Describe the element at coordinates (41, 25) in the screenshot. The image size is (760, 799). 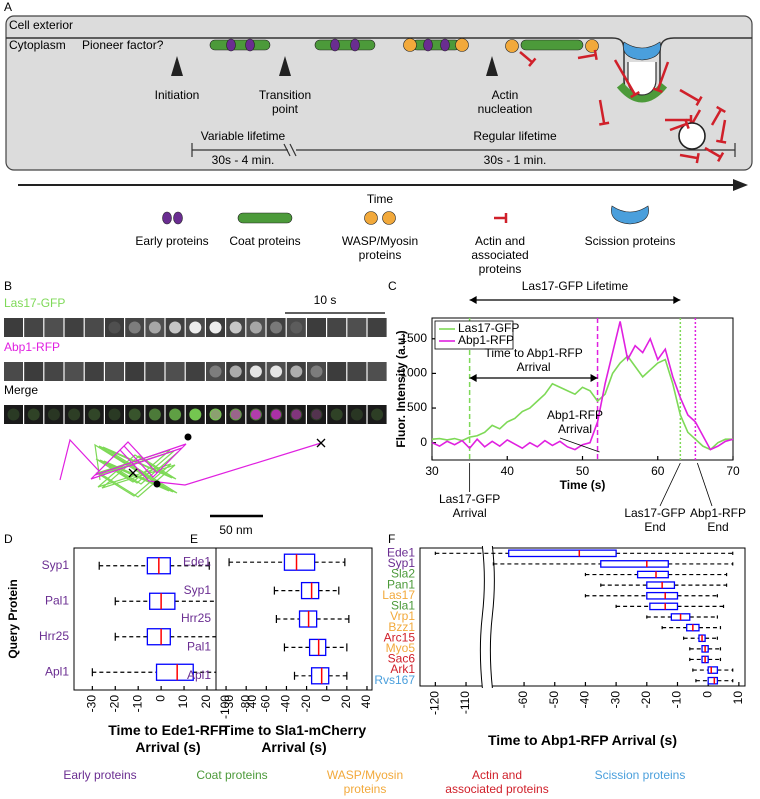
I see `cell-exterior-label: Cell exterior` at that location.